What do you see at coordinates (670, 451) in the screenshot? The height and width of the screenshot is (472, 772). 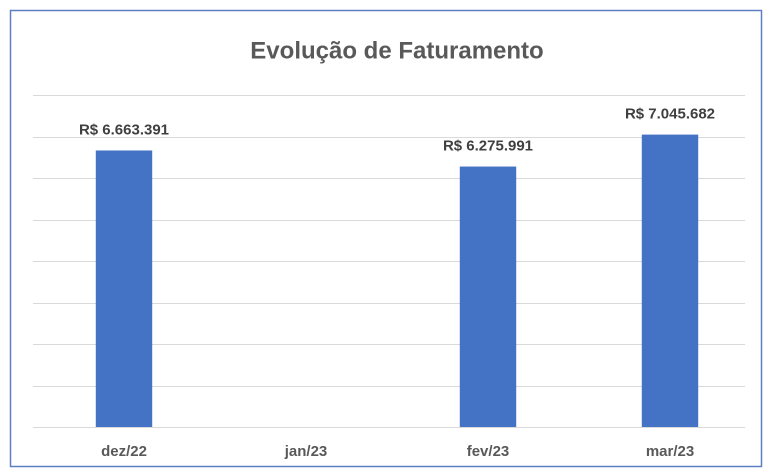 I see `x-tick-label: mar/23` at bounding box center [670, 451].